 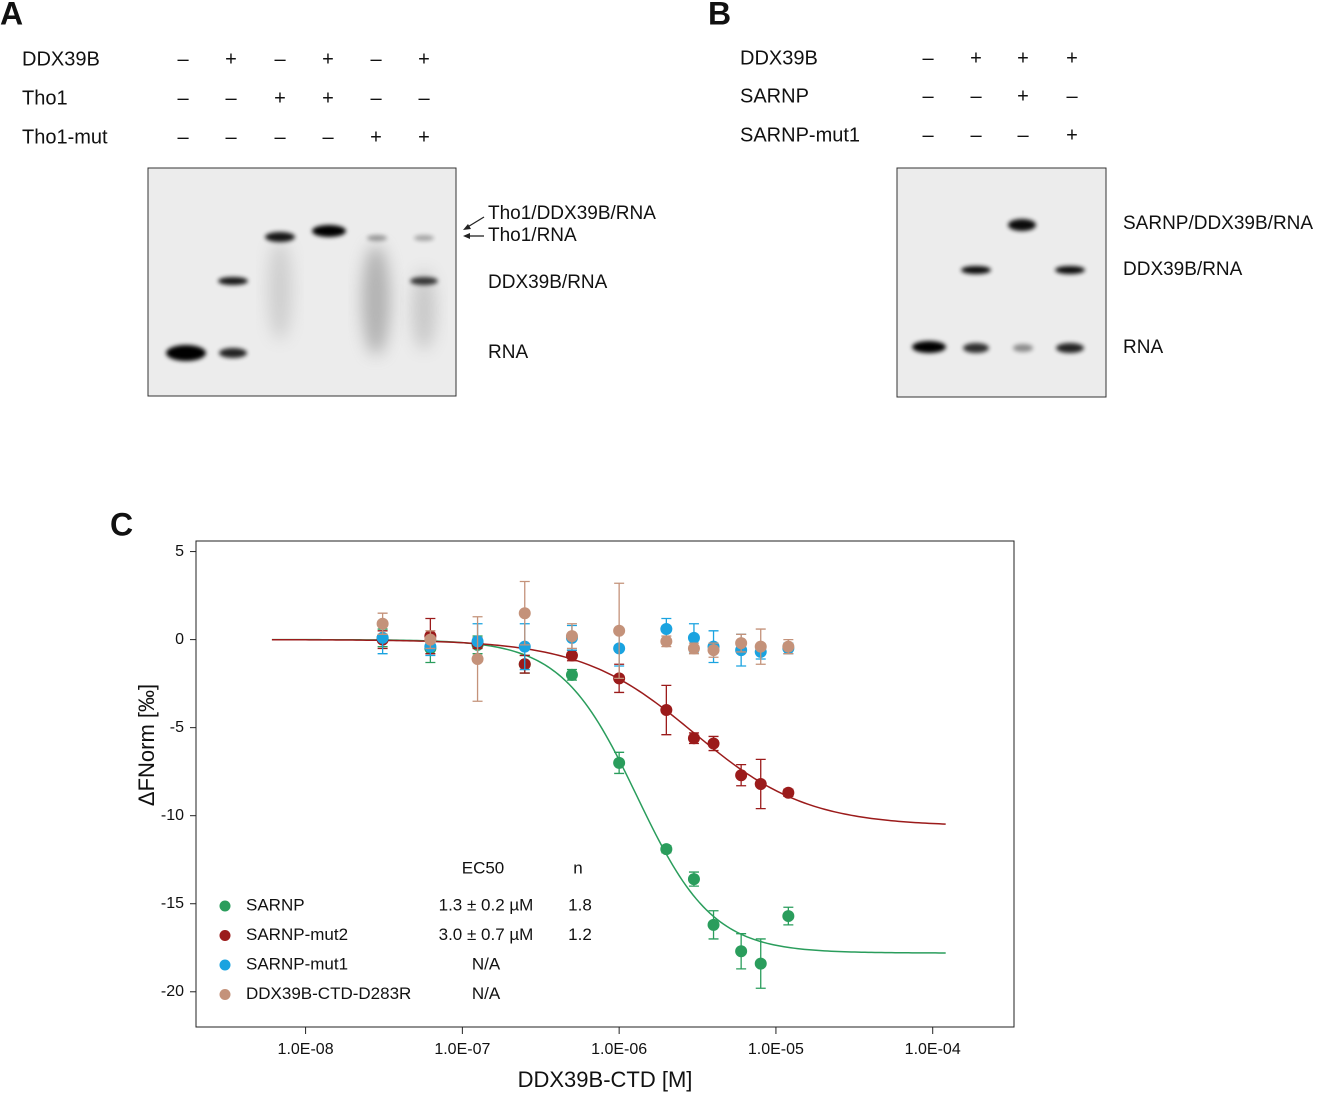 What do you see at coordinates (179, 551) in the screenshot?
I see `y-tick-label: 5` at bounding box center [179, 551].